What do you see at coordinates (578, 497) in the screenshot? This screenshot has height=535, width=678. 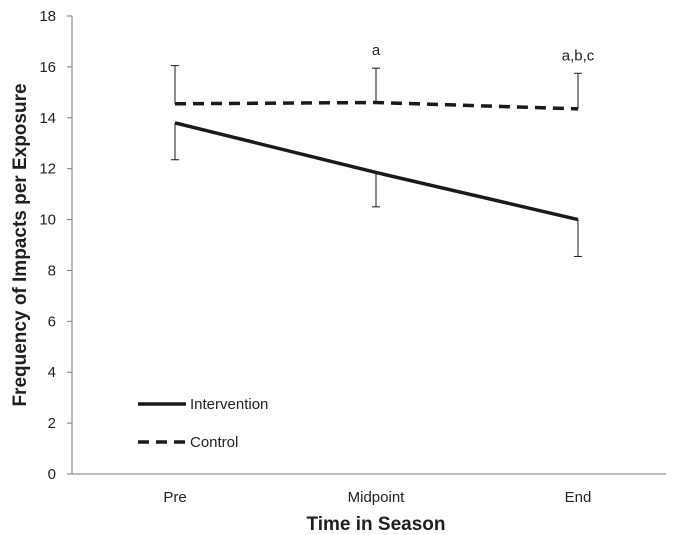 I see `x-tick-label: End` at bounding box center [578, 497].